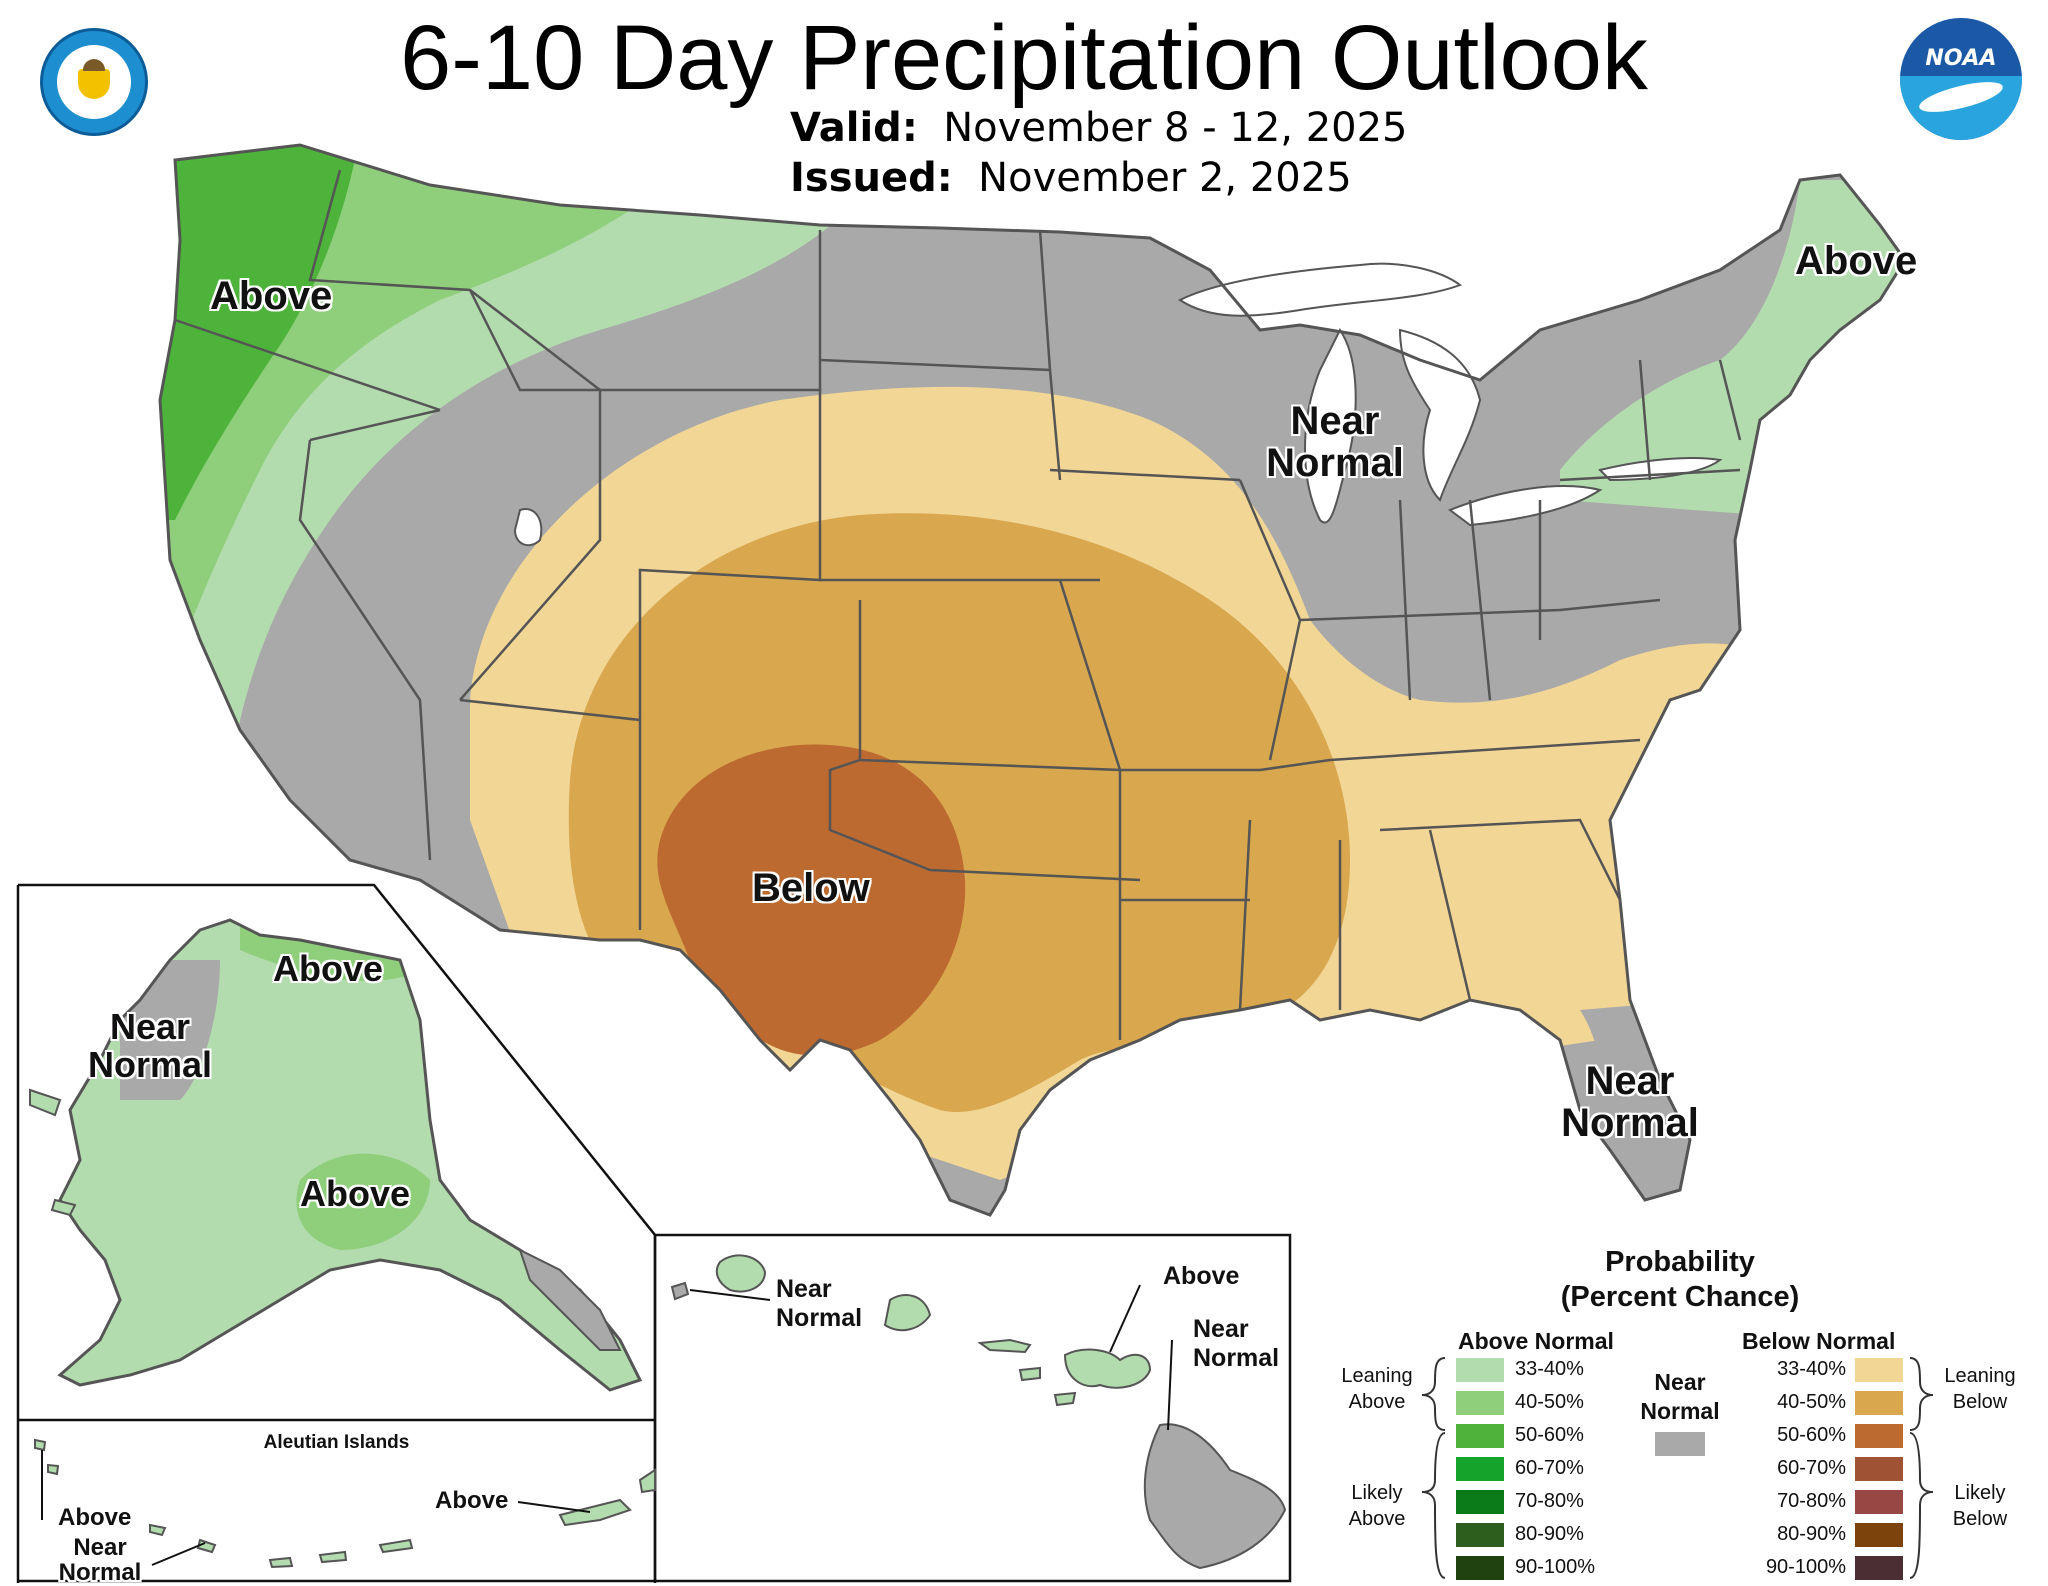 This screenshot has height=1586, width=2048. I want to click on label-hi-above-maui: Above, so click(1201, 1276).